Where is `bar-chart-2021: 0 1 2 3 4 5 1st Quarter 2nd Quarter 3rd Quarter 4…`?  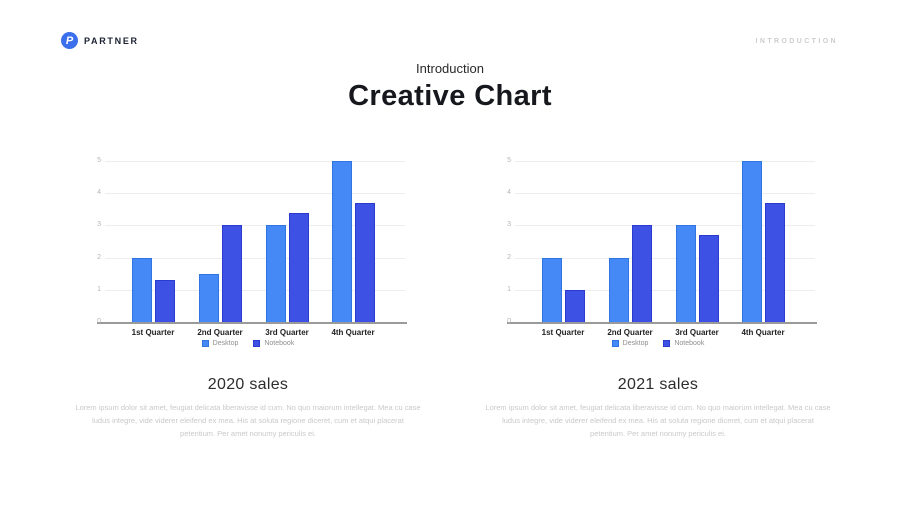
bar-chart-2021: 0 1 2 3 4 5 1st Quarter 2nd Quarter 3rd Quarter 4… is located at coordinates (659, 252).